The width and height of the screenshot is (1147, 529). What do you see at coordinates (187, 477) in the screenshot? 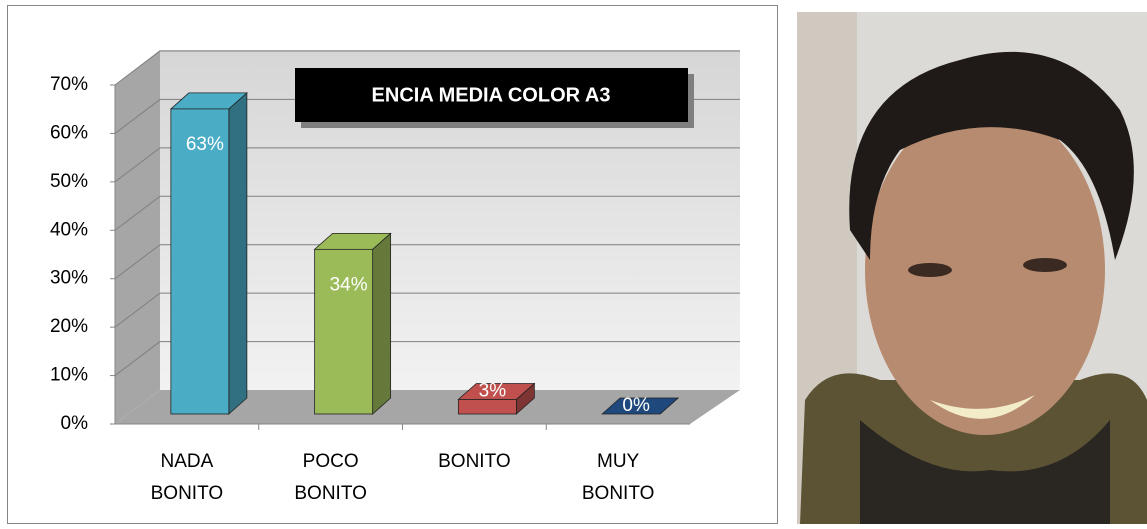
I see `x-tick-label: NADA BONITO` at bounding box center [187, 477].